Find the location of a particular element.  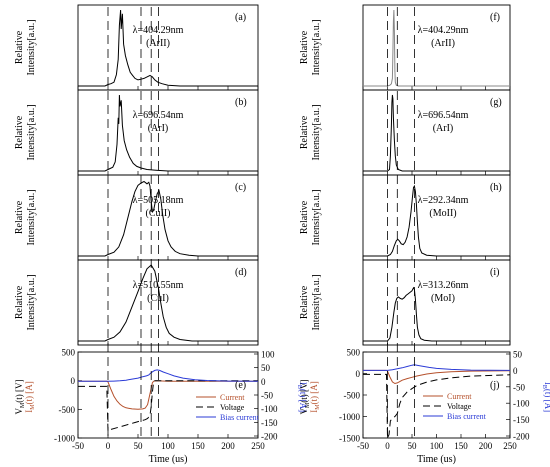

panel-tag: (a) is located at coordinates (240, 17).